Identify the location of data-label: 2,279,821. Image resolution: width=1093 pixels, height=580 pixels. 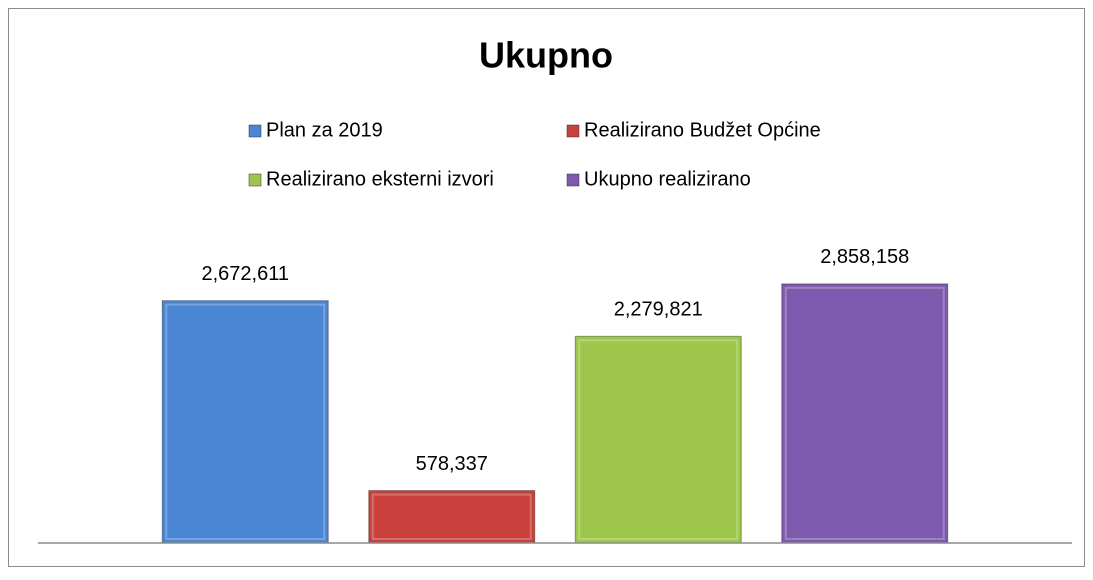
(658, 310).